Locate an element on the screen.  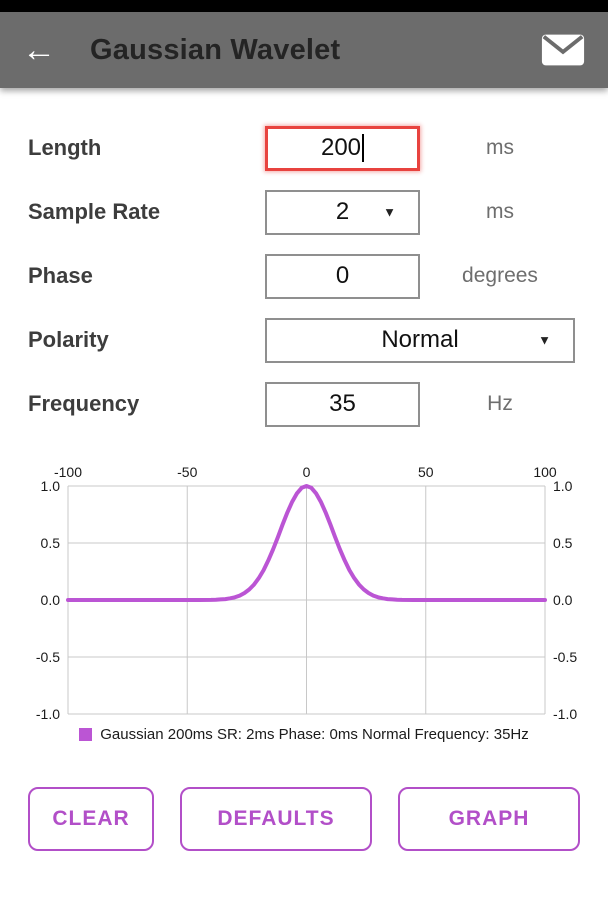
svg-text: -50 is located at coordinates (187, 472).